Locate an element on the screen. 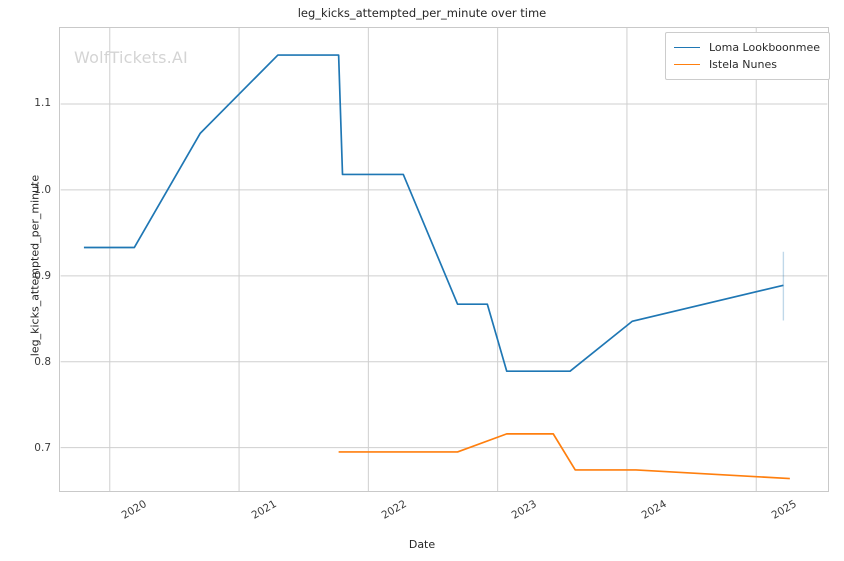  watermark-text: WolfTickets.AI is located at coordinates (131, 57).